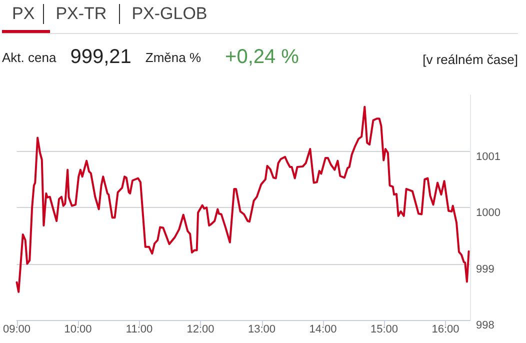 This screenshot has height=343, width=526. Describe the element at coordinates (384, 330) in the screenshot. I see `x-tick-label: 15:00` at that location.